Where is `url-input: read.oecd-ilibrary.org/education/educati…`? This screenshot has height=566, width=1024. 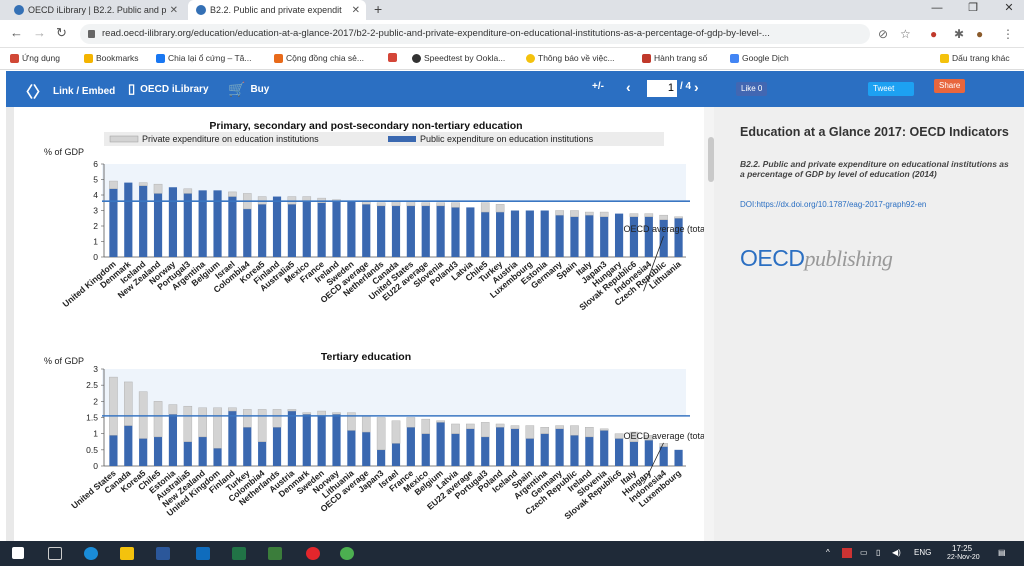
url-input: read.oecd-ilibrary.org/education/educati… is located at coordinates (475, 34).